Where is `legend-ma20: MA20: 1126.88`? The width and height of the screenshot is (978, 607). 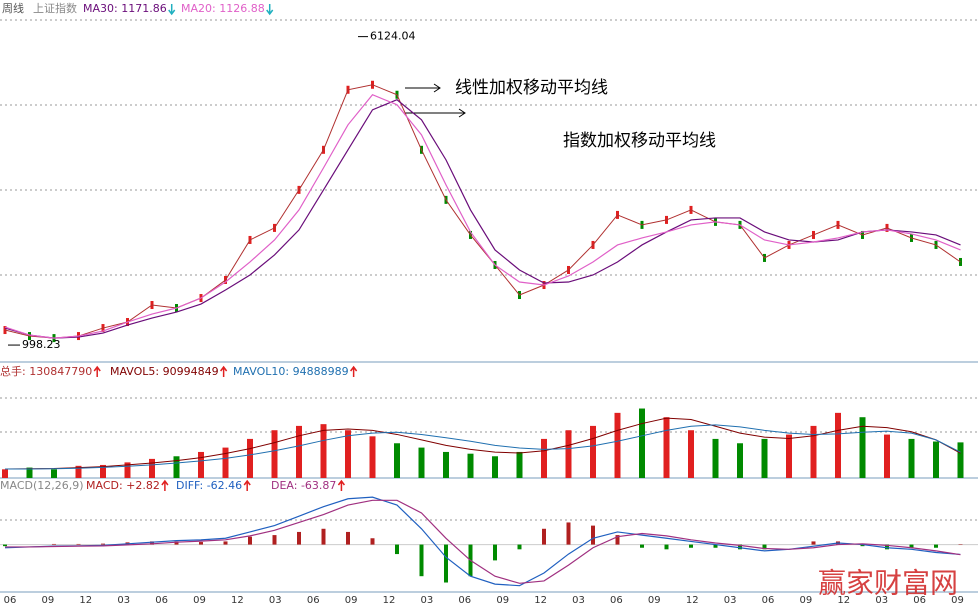 legend-ma20: MA20: 1126.88 is located at coordinates (223, 8).